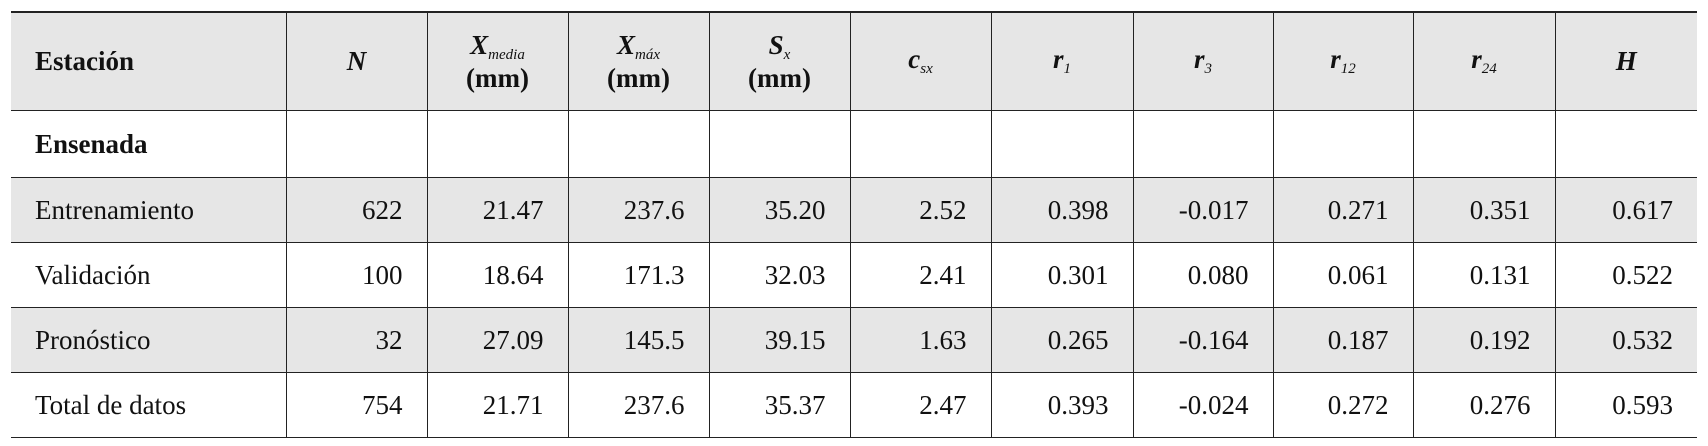 Image resolution: width=1708 pixels, height=446 pixels. What do you see at coordinates (779, 275) in the screenshot?
I see `value-cell: 32.03` at bounding box center [779, 275].